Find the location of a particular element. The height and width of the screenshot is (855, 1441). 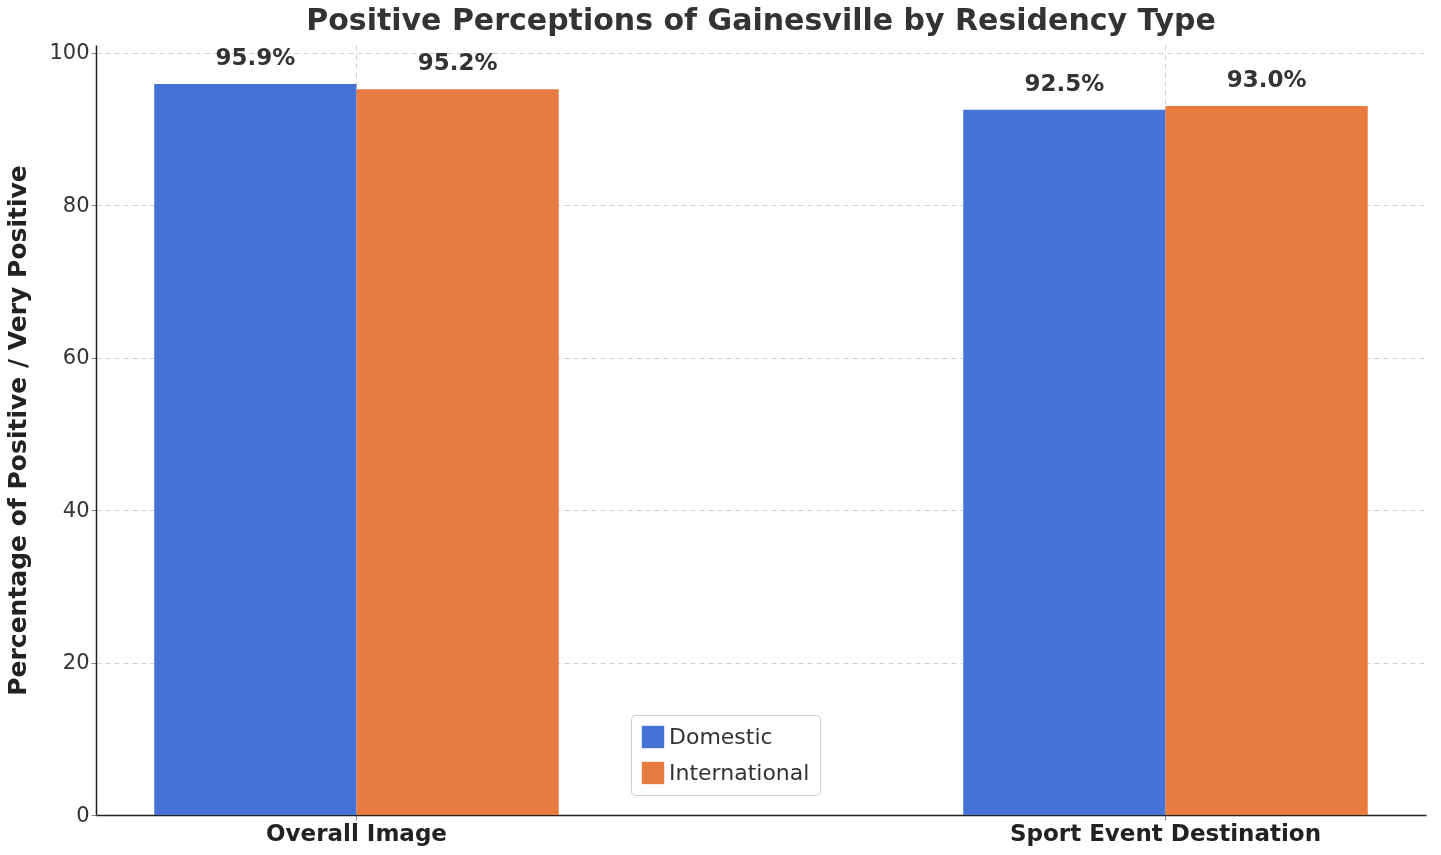

legend-label: International is located at coordinates (739, 772).